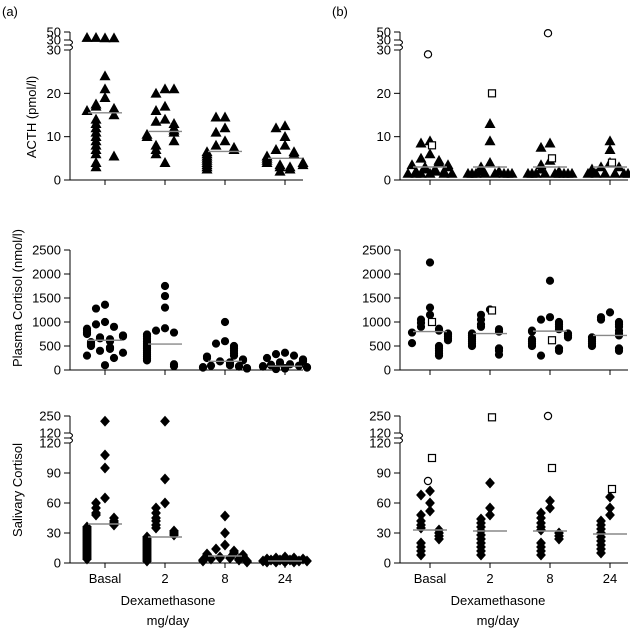 The height and width of the screenshot is (629, 630). Describe the element at coordinates (387, 370) in the screenshot. I see `y-tick-label: 0` at that location.